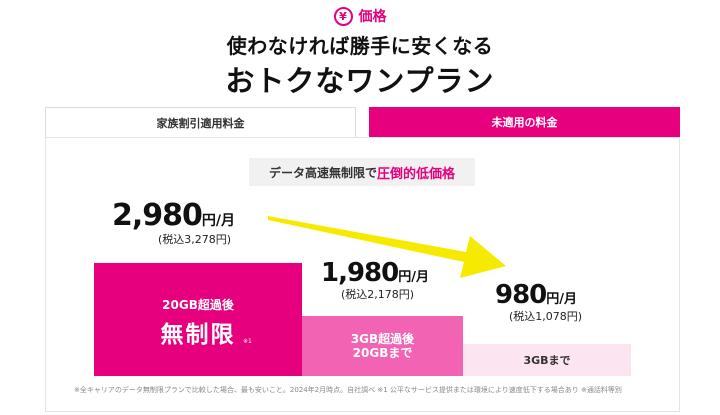  Describe the element at coordinates (195, 239) in the screenshot. I see `price-tax: (税込3,278円)` at that location.